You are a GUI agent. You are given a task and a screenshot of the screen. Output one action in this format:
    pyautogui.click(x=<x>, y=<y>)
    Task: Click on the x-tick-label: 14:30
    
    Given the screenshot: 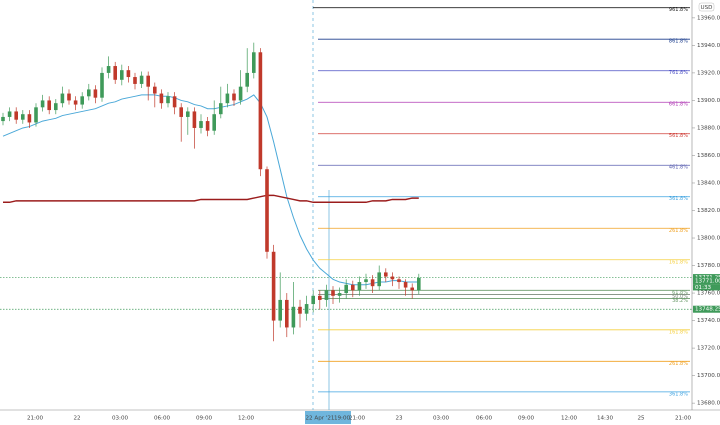 What is the action you would take?
    pyautogui.click(x=605, y=419)
    